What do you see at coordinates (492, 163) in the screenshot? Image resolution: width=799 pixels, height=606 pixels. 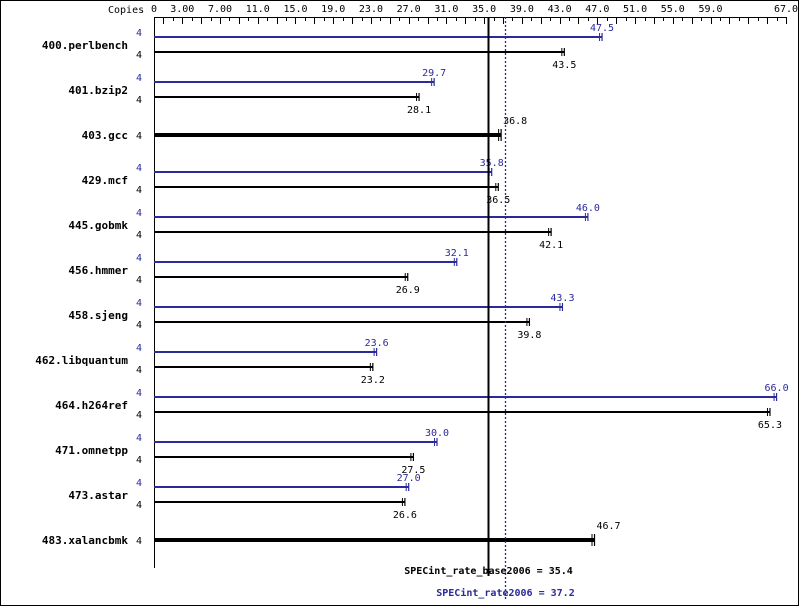 I see `value-label-peak: 35.8` at bounding box center [492, 163].